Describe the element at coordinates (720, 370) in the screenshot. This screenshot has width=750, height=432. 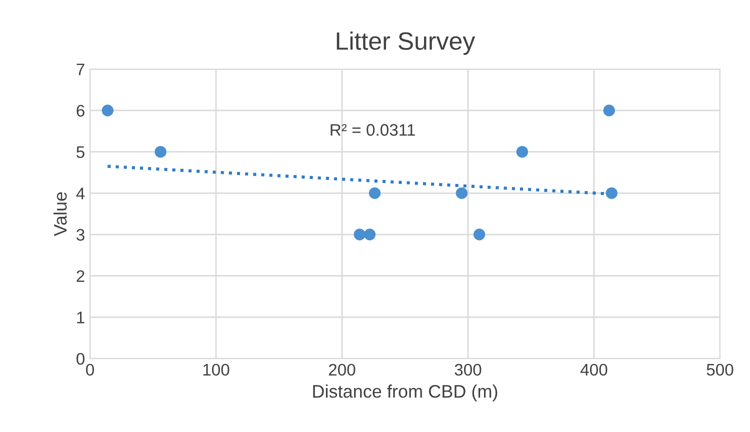
I see `x-tick-label: 500` at that location.